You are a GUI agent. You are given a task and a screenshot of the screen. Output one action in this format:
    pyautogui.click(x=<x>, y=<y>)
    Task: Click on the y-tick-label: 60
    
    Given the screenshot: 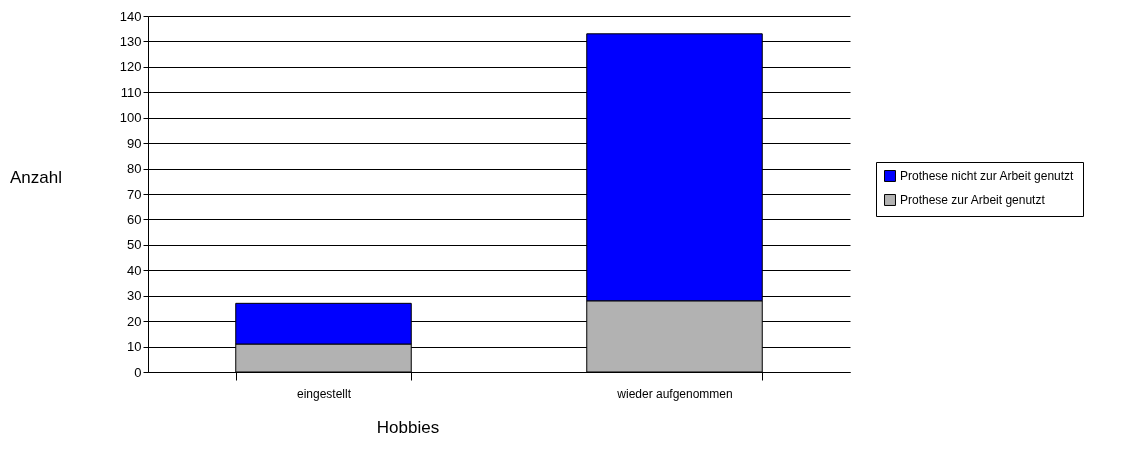 What is the action you would take?
    pyautogui.click(x=134, y=219)
    